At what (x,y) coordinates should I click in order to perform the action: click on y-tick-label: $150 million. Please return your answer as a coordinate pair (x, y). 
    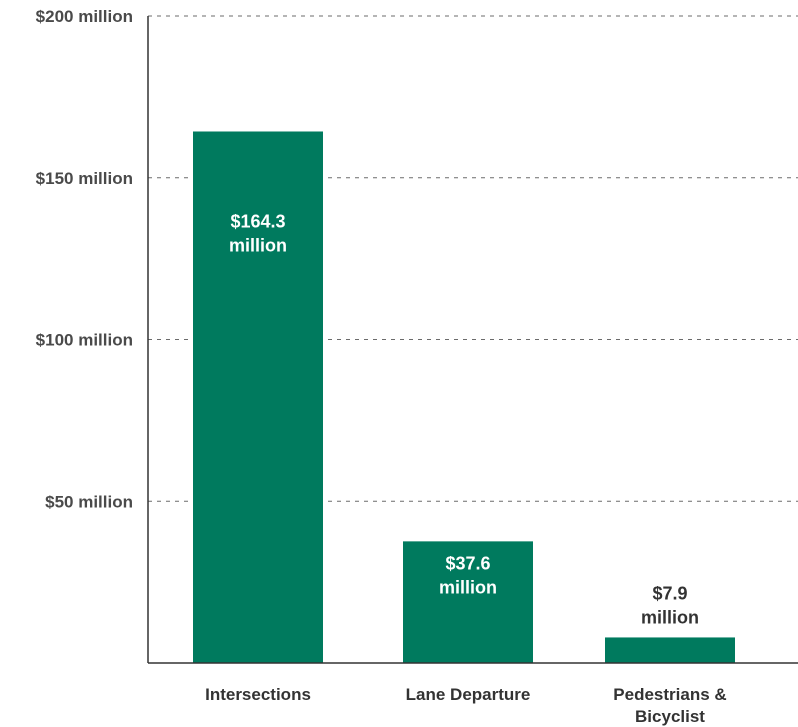
    Looking at the image, I should click on (84, 178).